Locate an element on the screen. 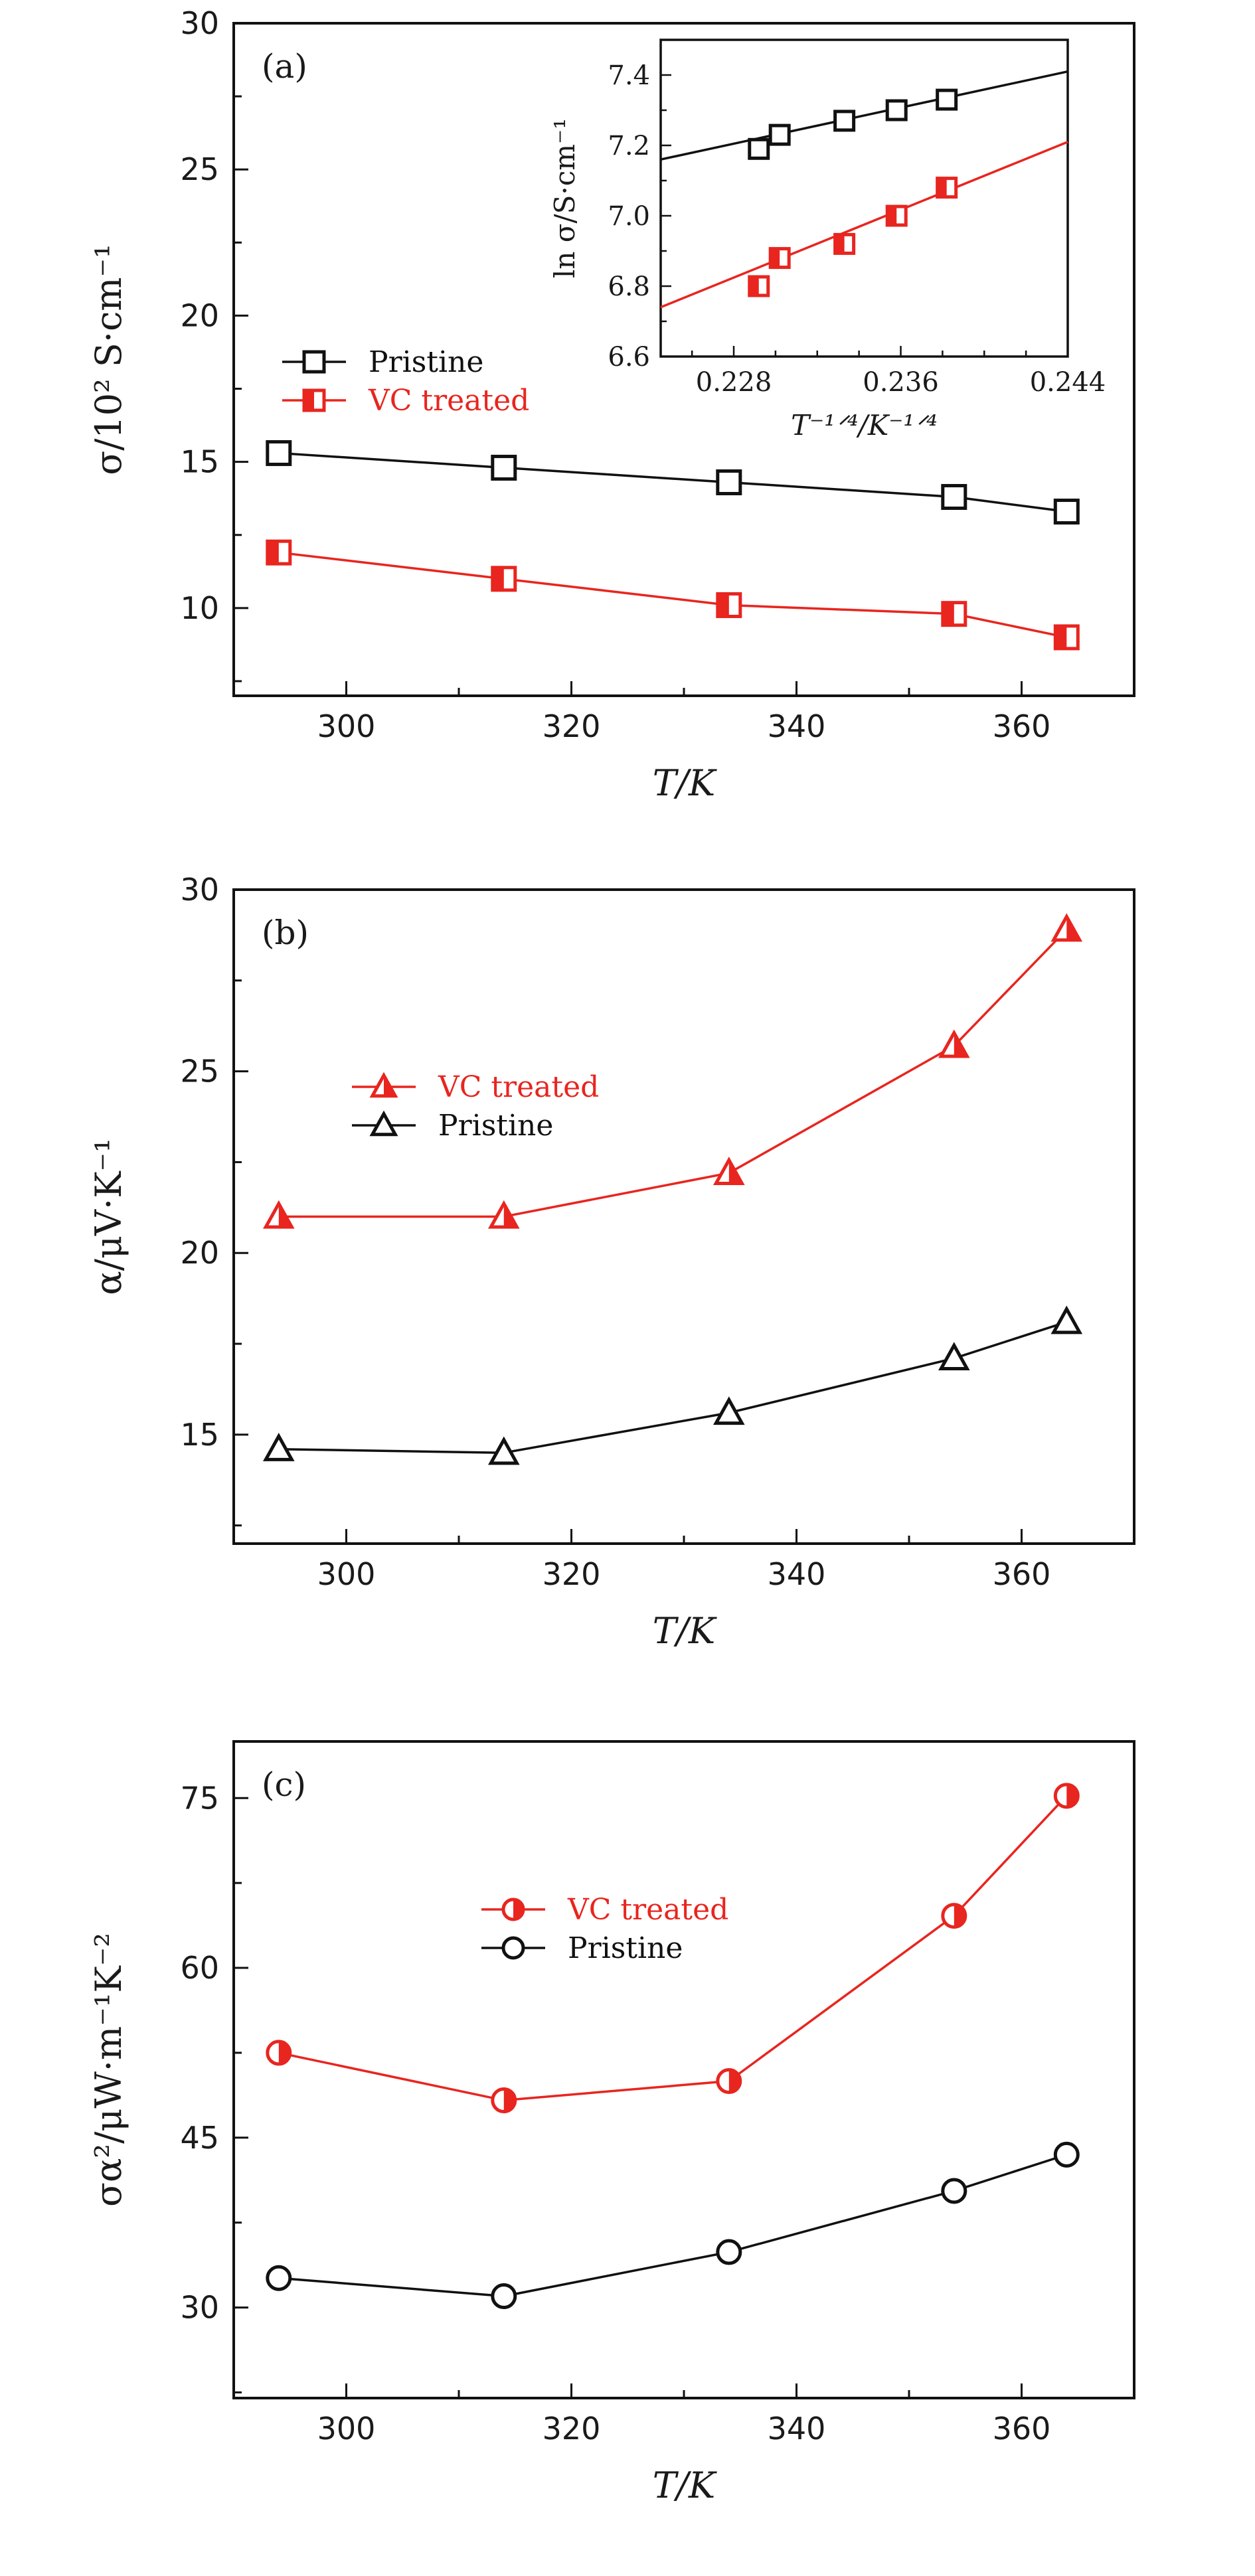 The width and height of the screenshot is (1255, 2576). y-axis-title: σ/10² S·cm⁻¹ is located at coordinates (109, 359).